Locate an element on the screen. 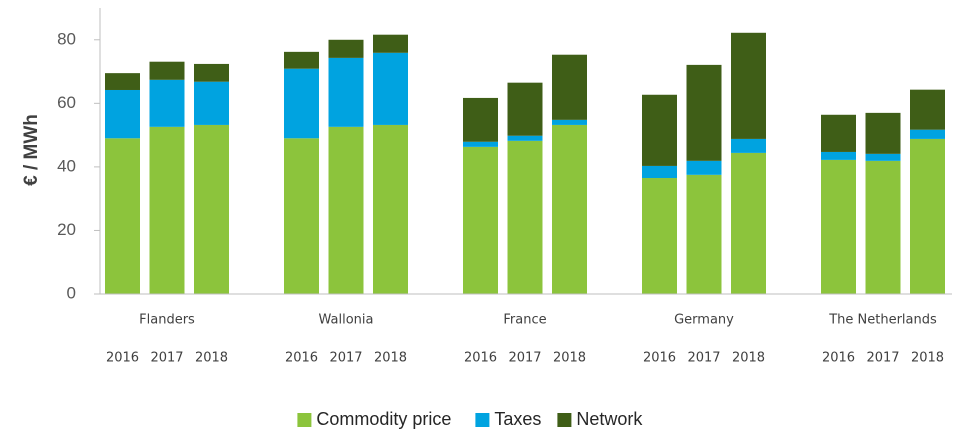 The height and width of the screenshot is (434, 956). legend-label: Commodity price is located at coordinates (383, 419).